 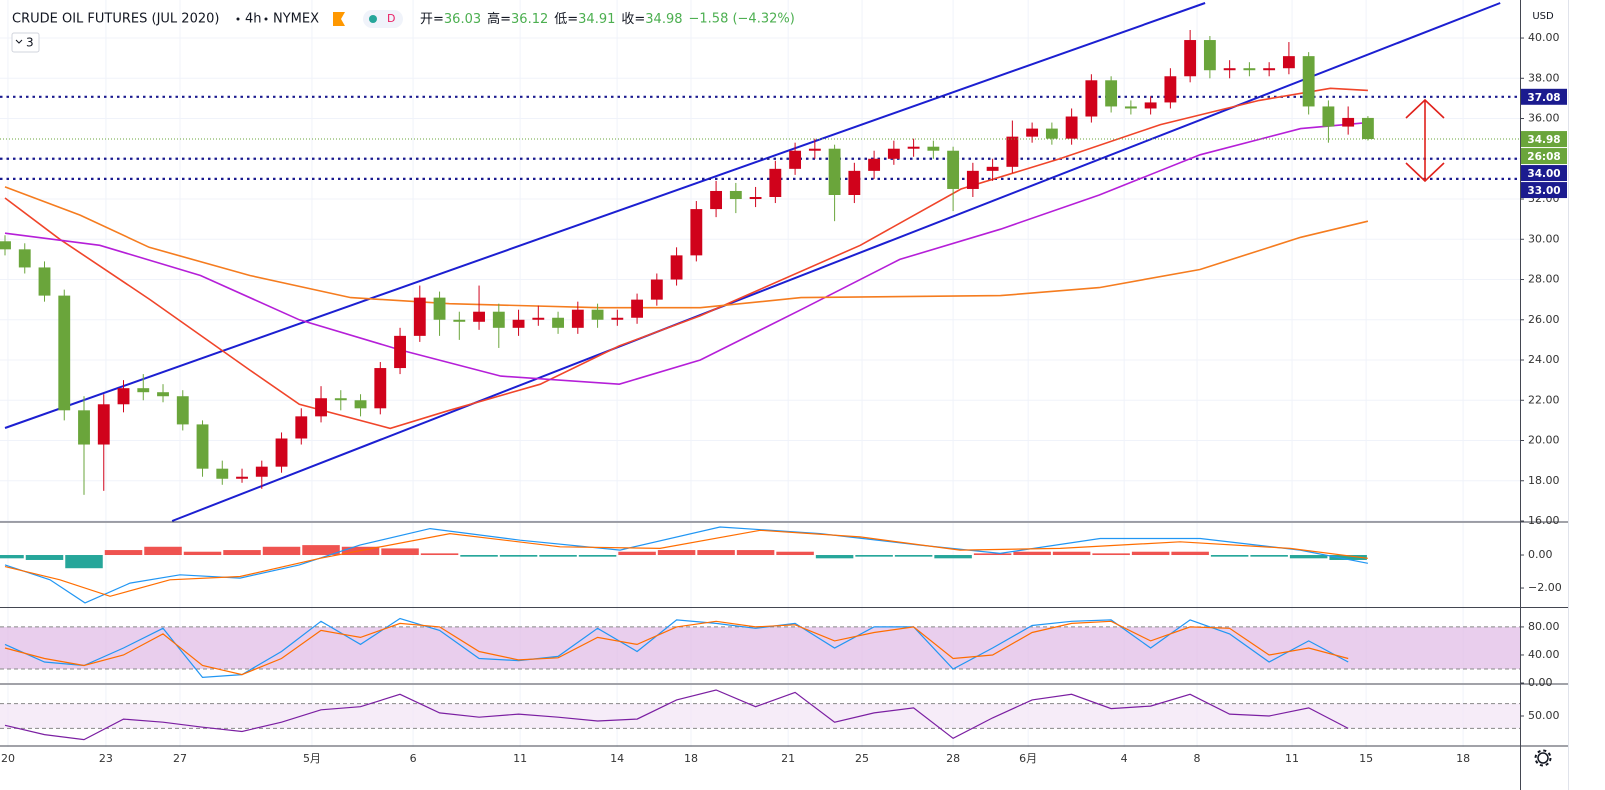 I want to click on y-tick-label: 18.00, so click(x=1544, y=480).